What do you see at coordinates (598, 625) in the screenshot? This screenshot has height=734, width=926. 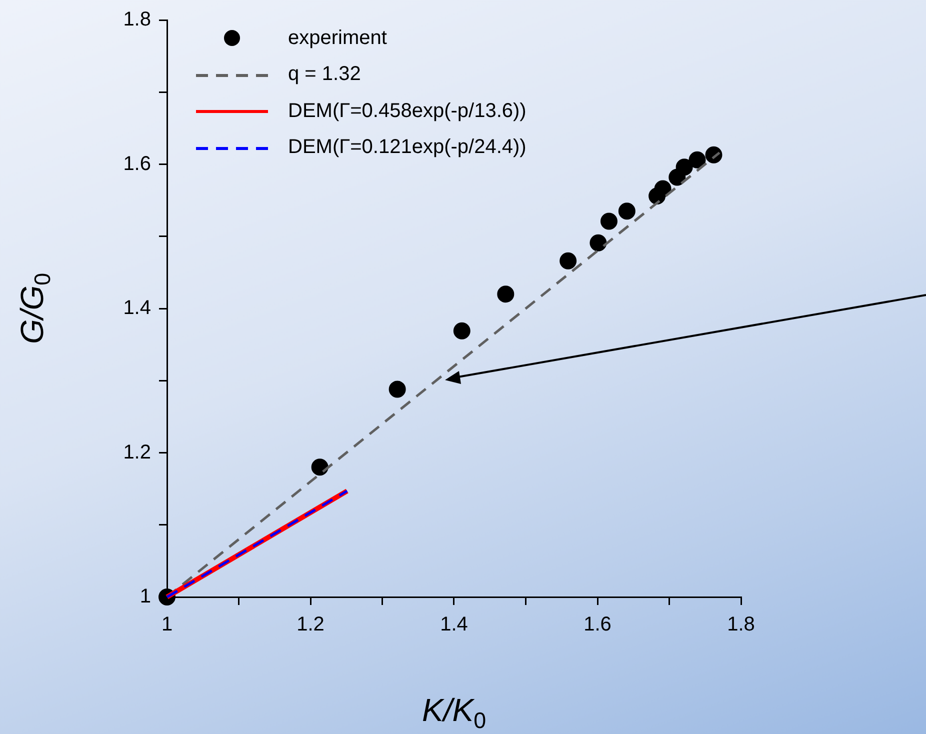 I see `x-tick-label: 1.6` at bounding box center [598, 625].